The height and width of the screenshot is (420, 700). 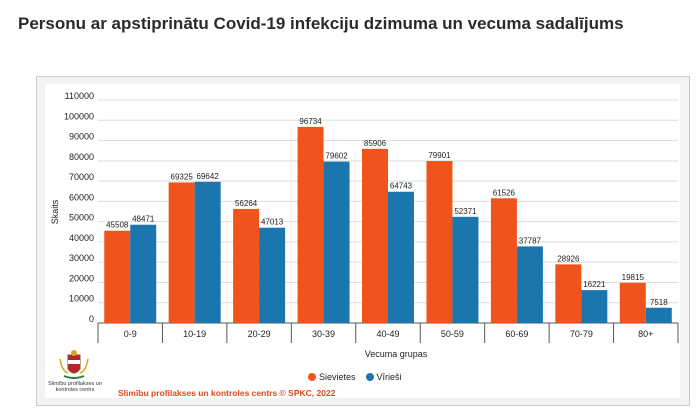 I want to click on data-label: 28926, so click(x=568, y=258).